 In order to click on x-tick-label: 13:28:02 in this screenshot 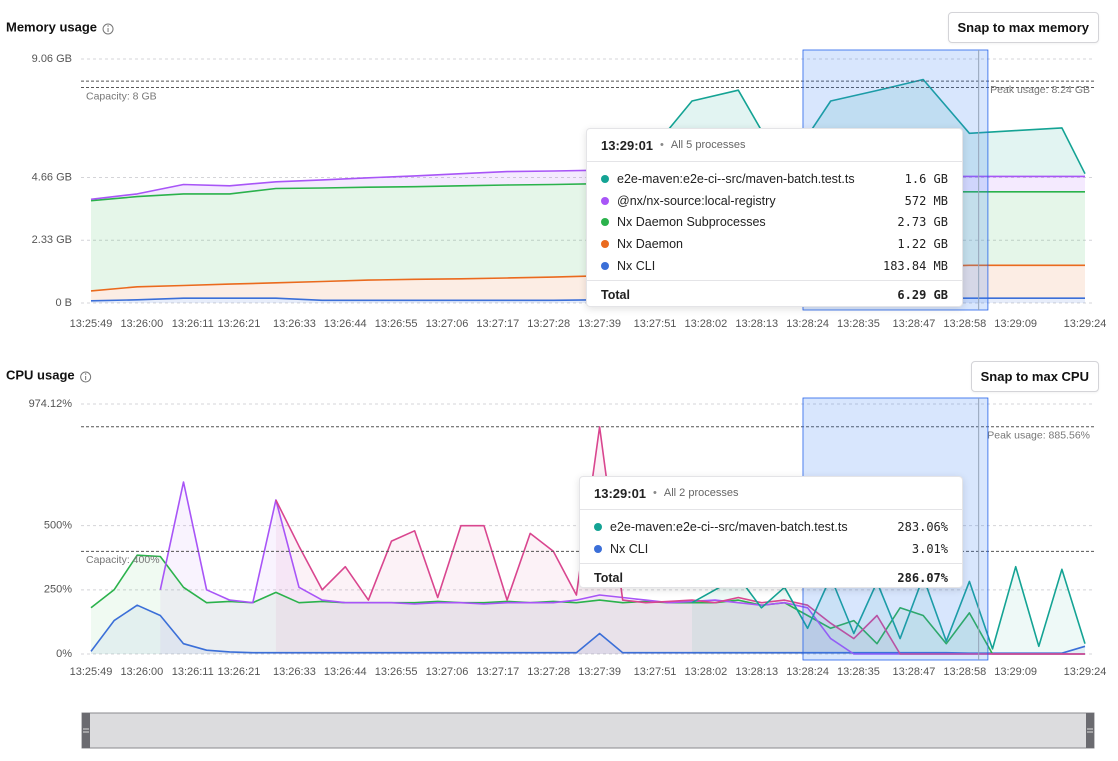, I will do `click(705, 672)`.